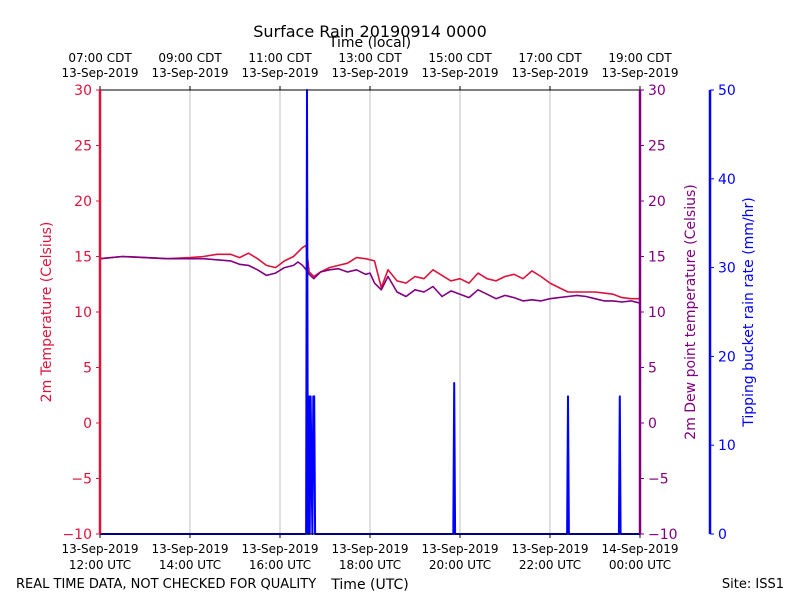 The width and height of the screenshot is (800, 600). Describe the element at coordinates (550, 565) in the screenshot. I see `x-tick-label-time: 22:00 UTC` at that location.